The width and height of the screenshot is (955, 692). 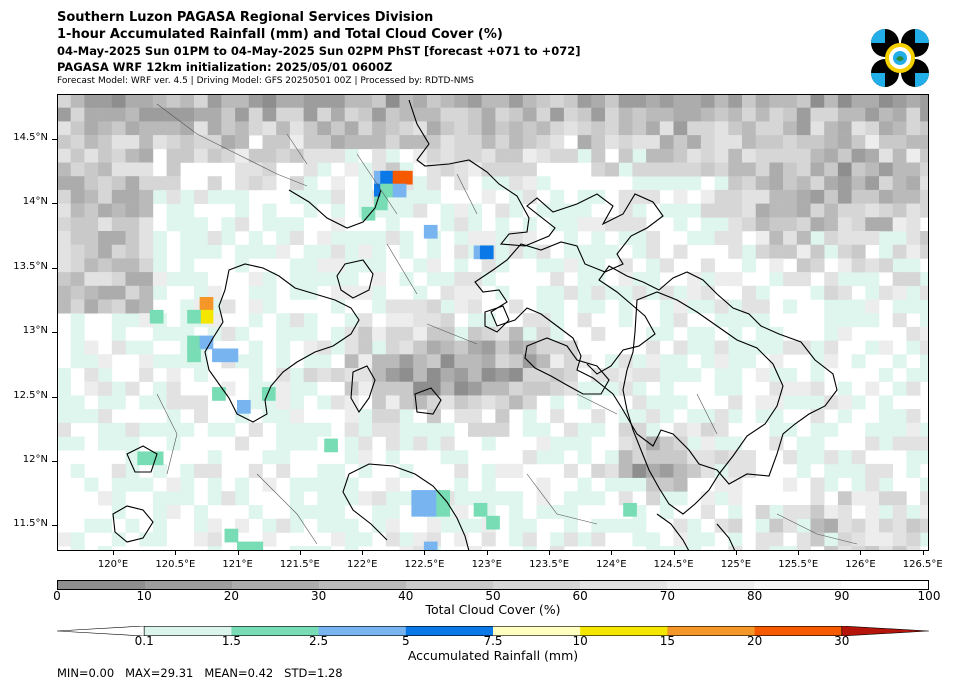 I want to click on longitude-tick, so click(x=114, y=553).